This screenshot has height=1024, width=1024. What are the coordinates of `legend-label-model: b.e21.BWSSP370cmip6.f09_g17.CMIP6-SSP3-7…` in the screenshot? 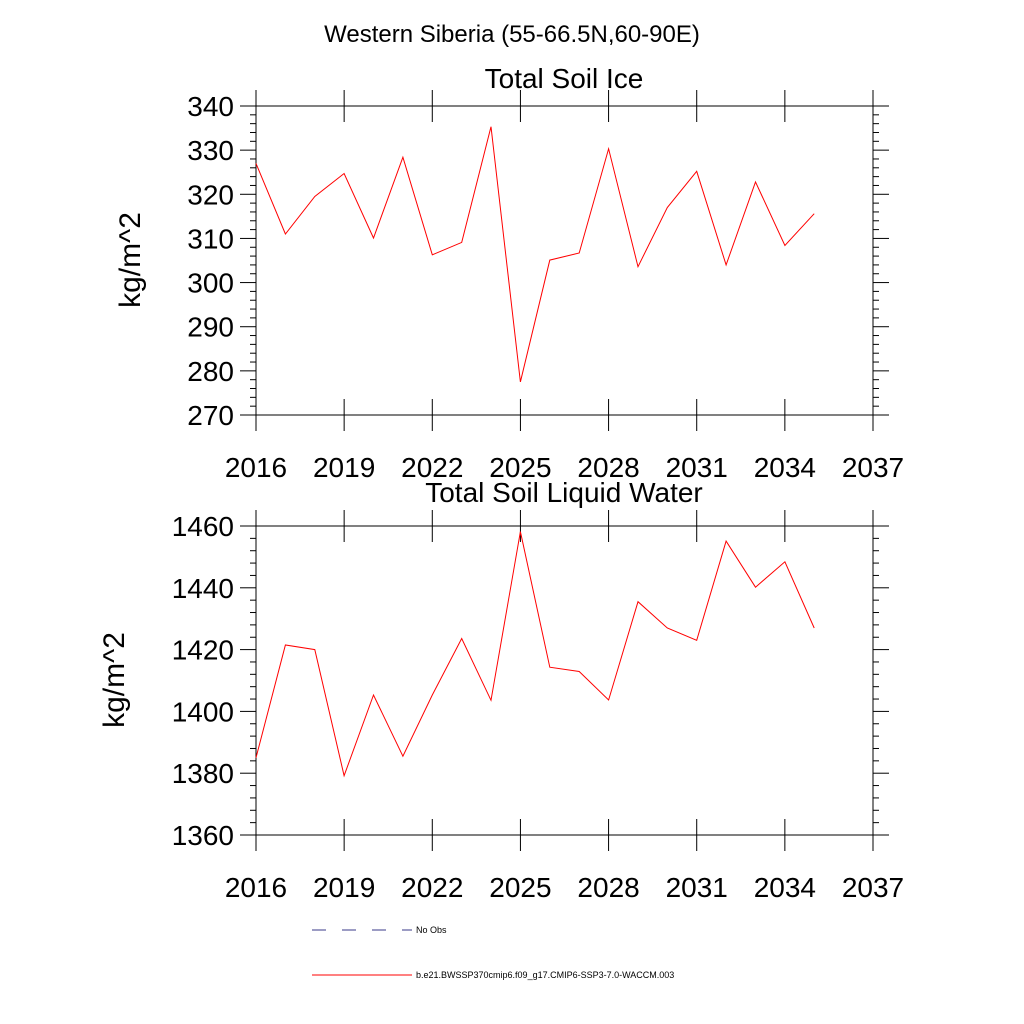 It's located at (545, 975).